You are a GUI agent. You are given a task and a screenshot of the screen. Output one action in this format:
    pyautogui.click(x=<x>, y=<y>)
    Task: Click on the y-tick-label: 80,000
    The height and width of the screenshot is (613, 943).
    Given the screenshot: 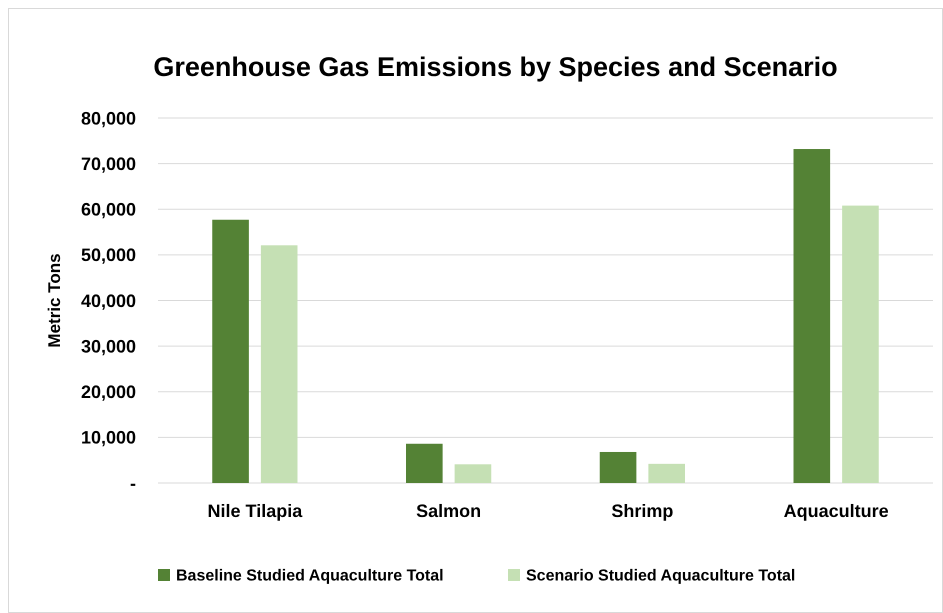 What is the action you would take?
    pyautogui.click(x=108, y=118)
    